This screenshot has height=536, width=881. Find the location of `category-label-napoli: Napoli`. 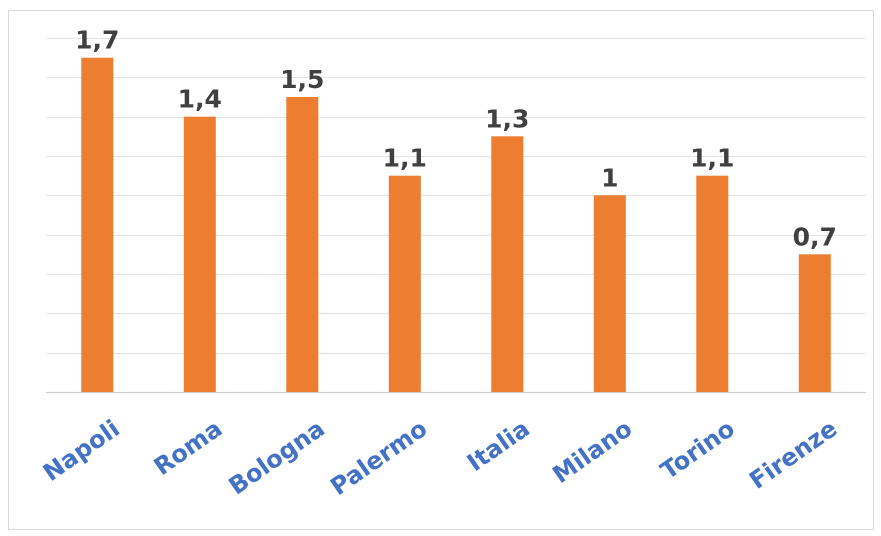

category-label-napoli: Napoli is located at coordinates (81, 450).